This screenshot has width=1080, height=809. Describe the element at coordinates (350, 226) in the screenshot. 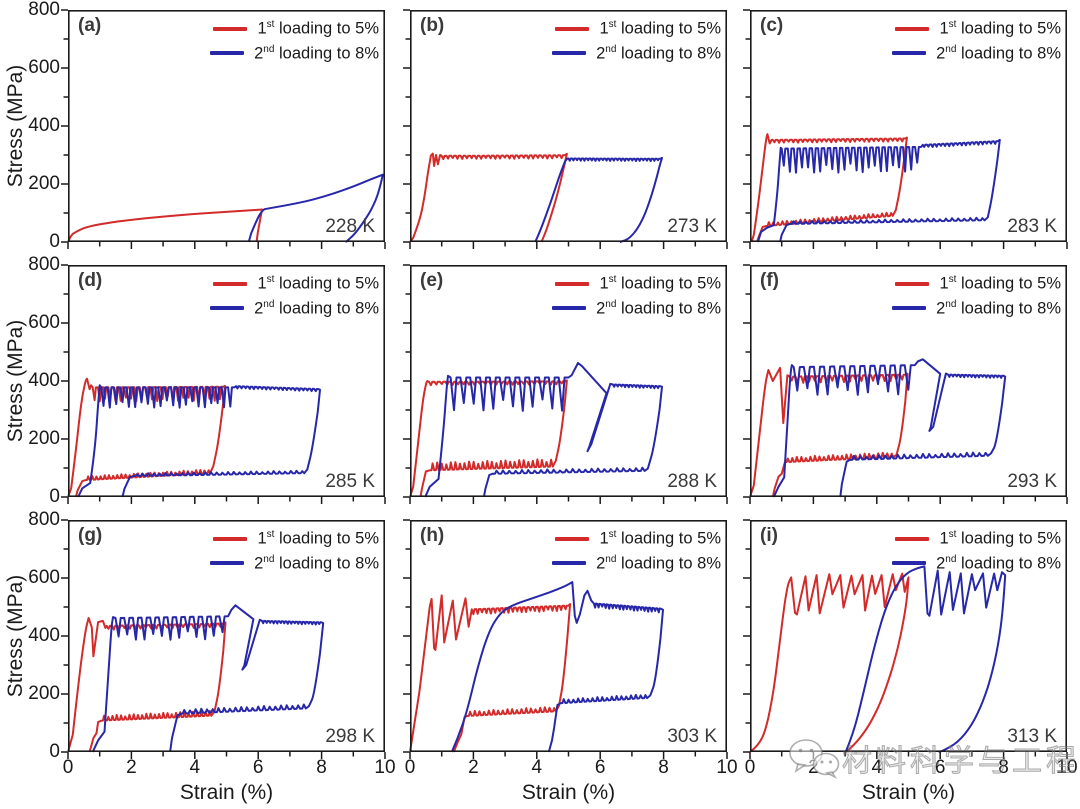

I see `temperature-label: 228 K` at that location.